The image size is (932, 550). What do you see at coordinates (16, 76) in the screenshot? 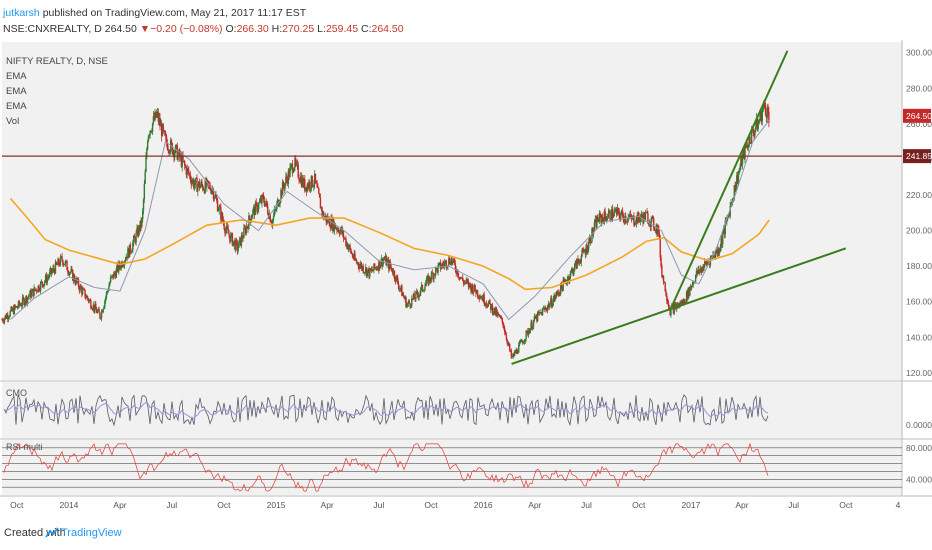
I see `legend-ema-1: EMA` at bounding box center [16, 76].